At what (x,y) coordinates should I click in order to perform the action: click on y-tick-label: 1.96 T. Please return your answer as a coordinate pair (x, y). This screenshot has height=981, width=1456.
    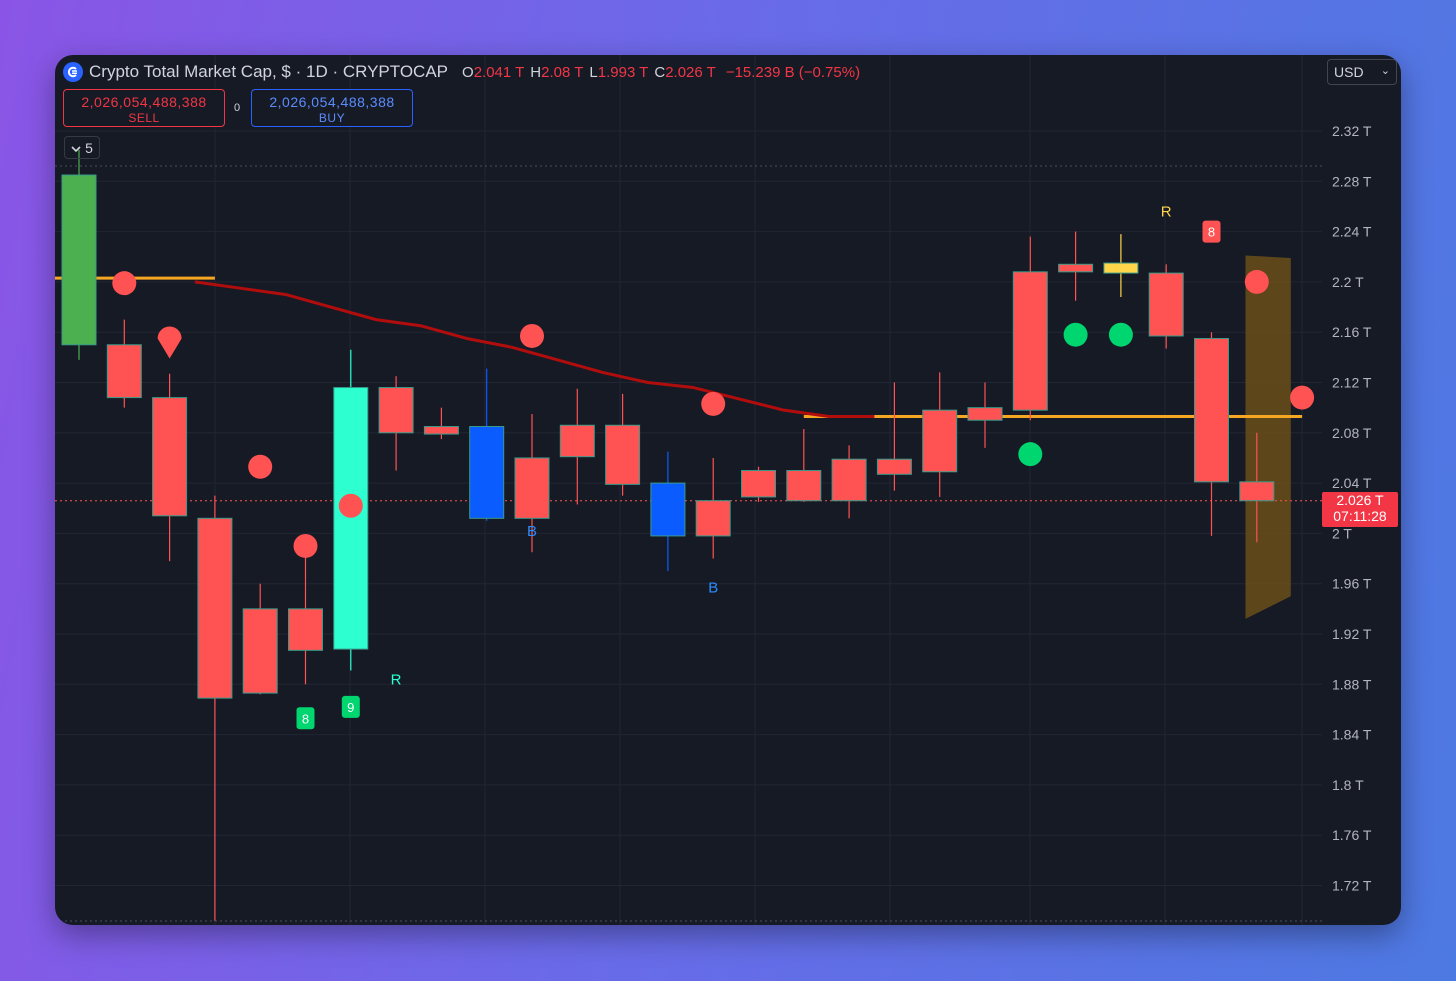
    Looking at the image, I should click on (1352, 584).